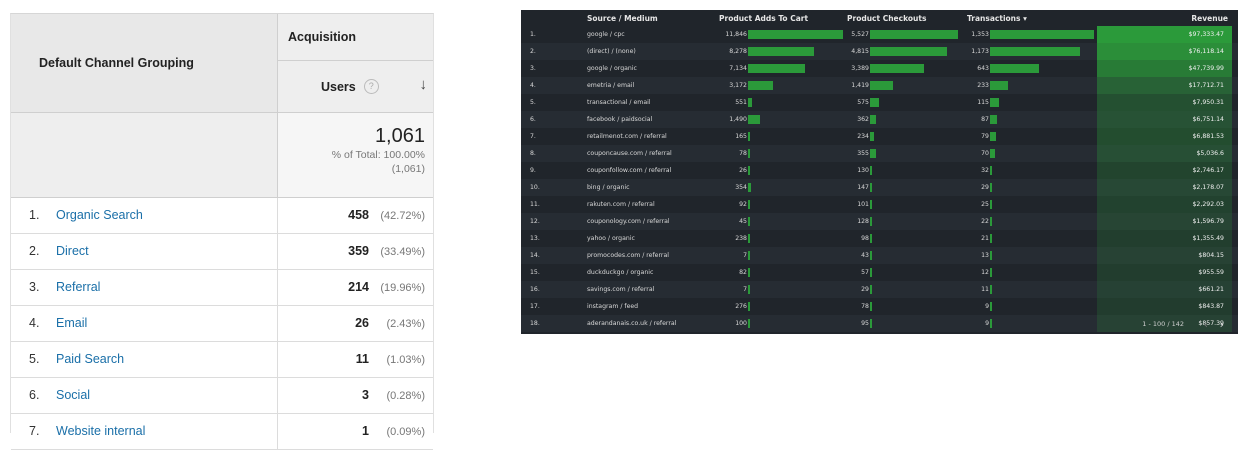  I want to click on checkouts-value: 1,419, so click(860, 85).